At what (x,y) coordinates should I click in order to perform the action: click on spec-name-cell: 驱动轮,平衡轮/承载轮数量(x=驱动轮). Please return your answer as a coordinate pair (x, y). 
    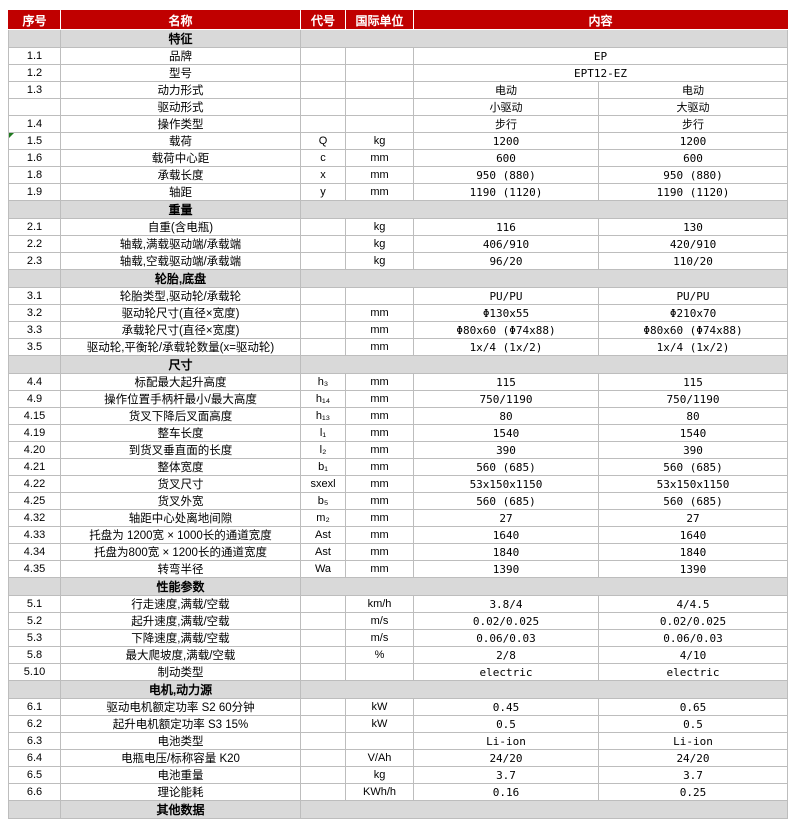
    Looking at the image, I should click on (180, 347).